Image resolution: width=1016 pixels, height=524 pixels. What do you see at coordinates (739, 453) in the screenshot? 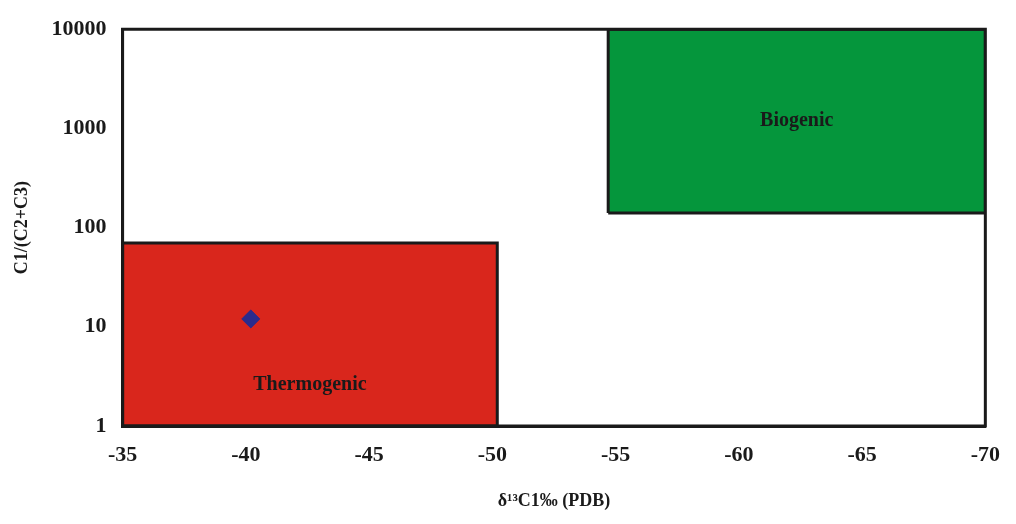
I see `x-tick-label: -60` at bounding box center [739, 453].